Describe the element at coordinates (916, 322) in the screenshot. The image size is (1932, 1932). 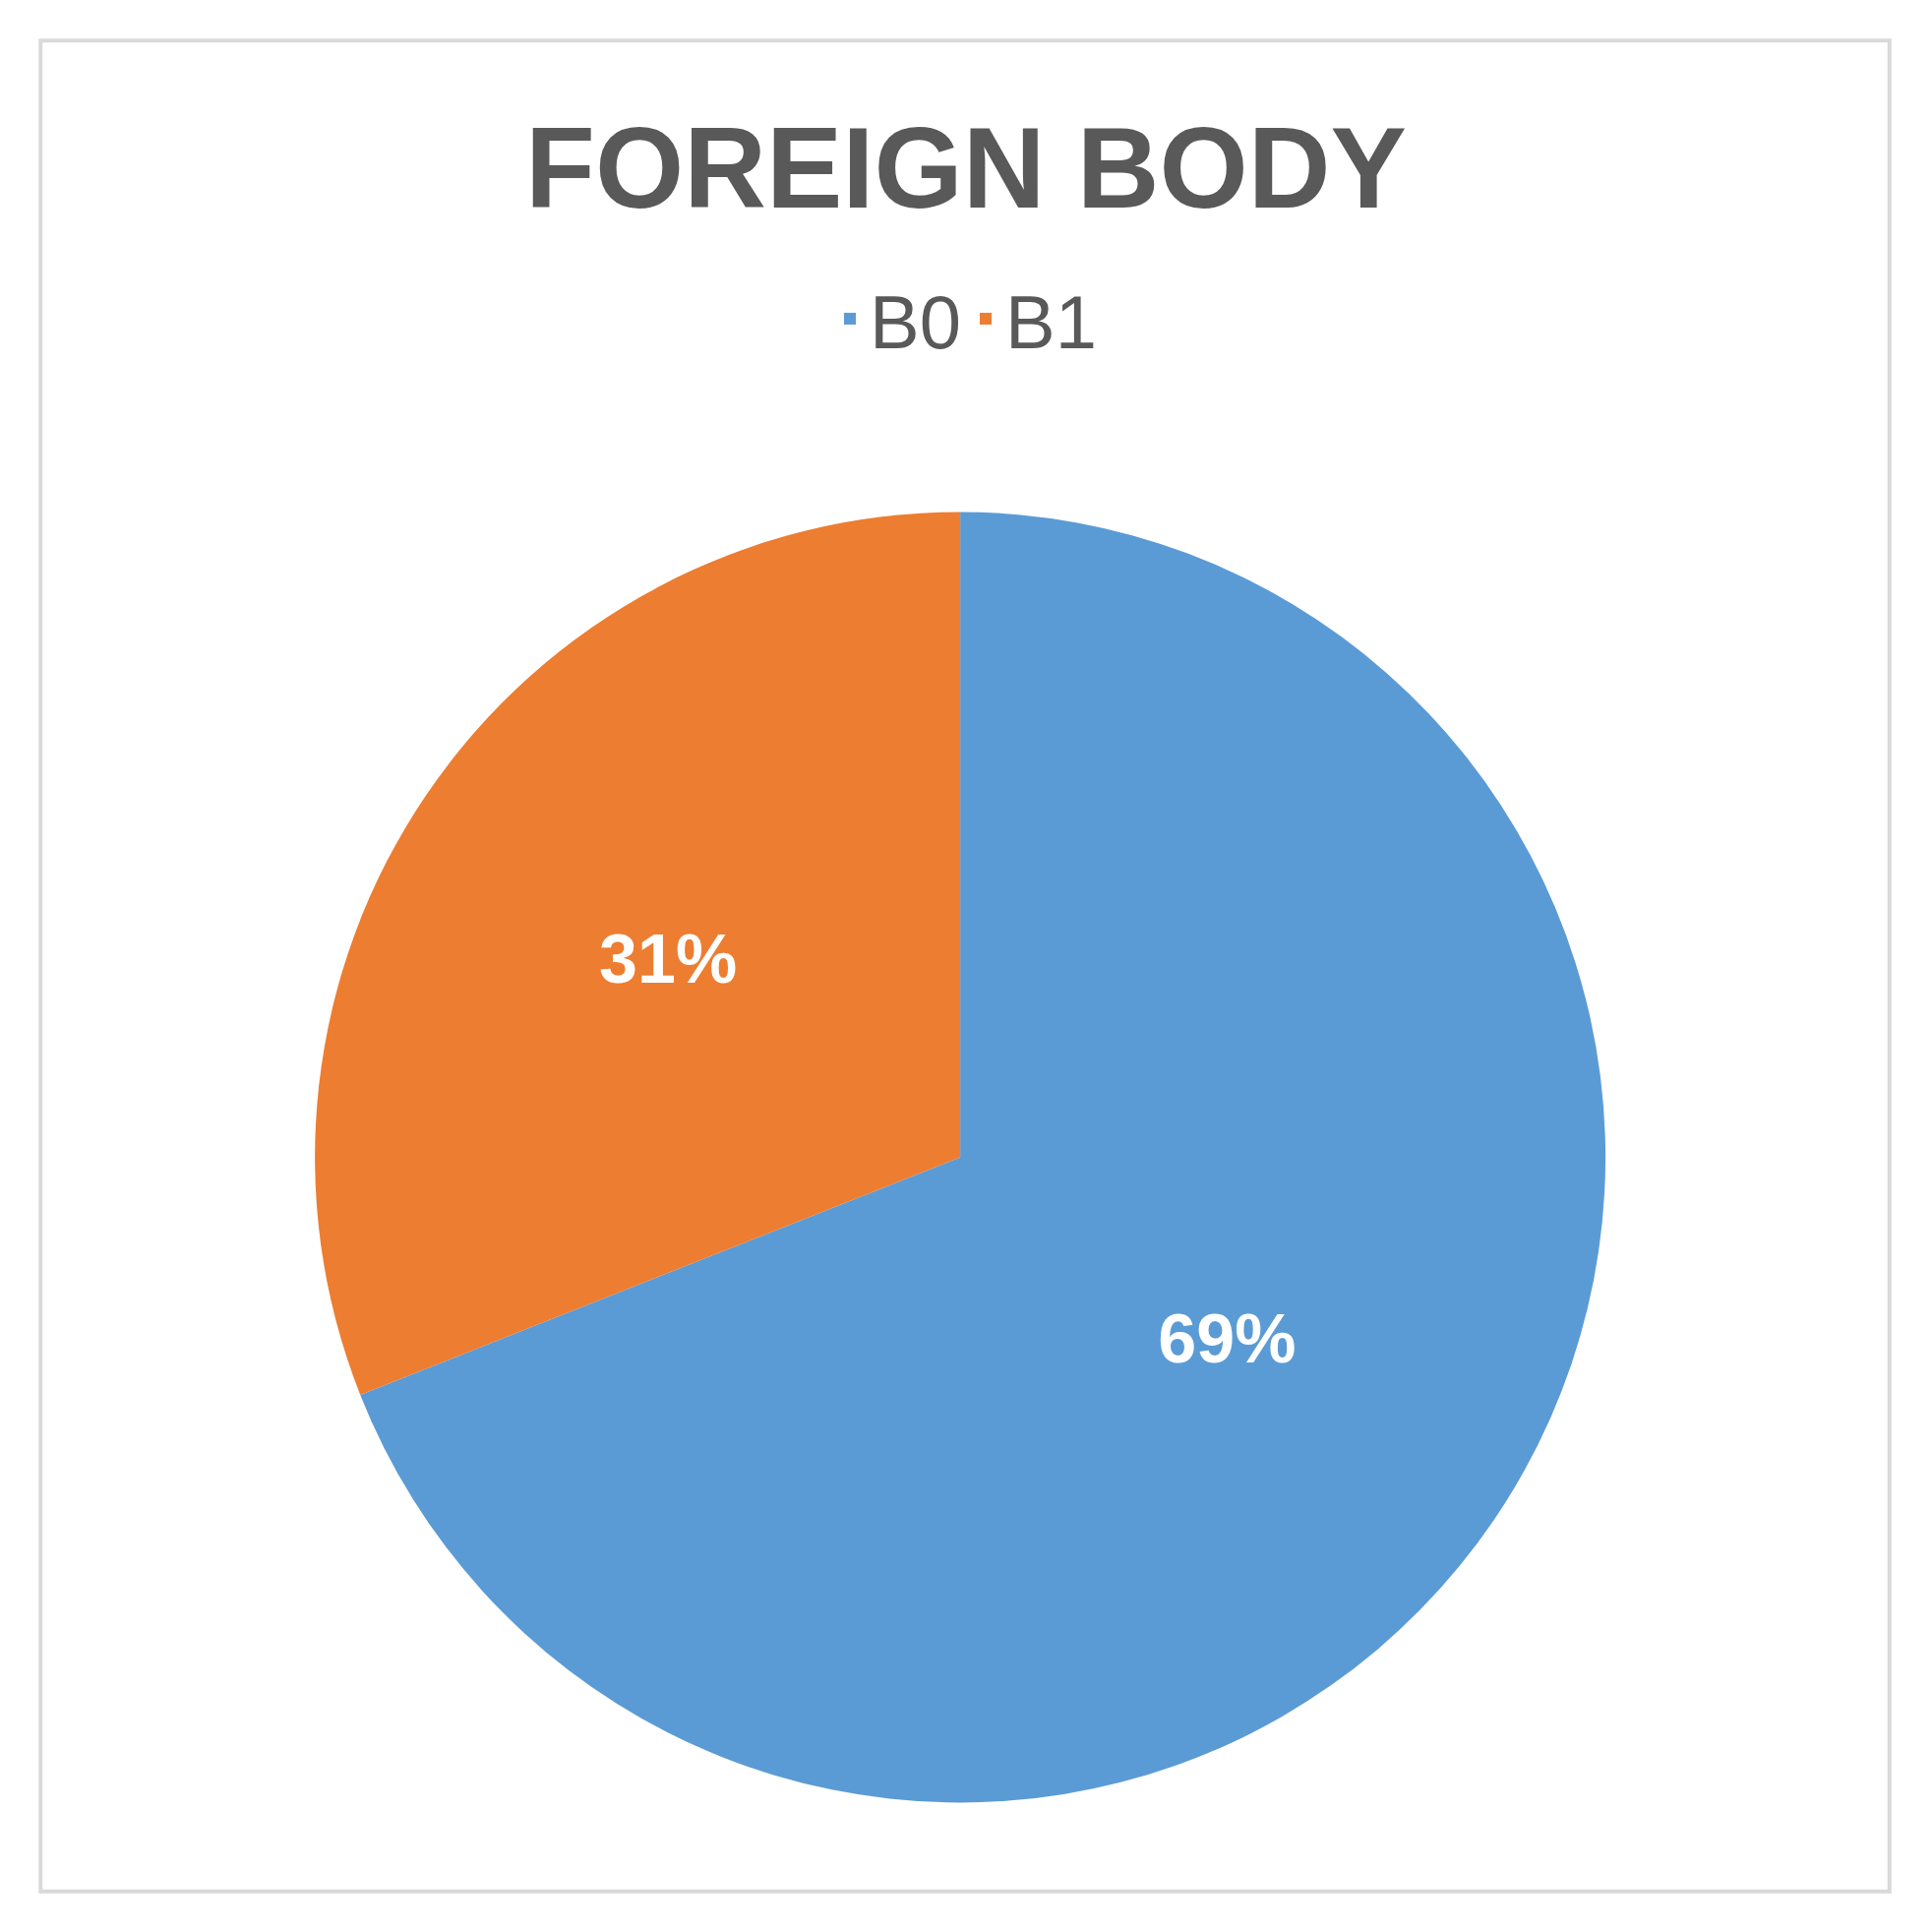
I see `legend-label: B0` at that location.